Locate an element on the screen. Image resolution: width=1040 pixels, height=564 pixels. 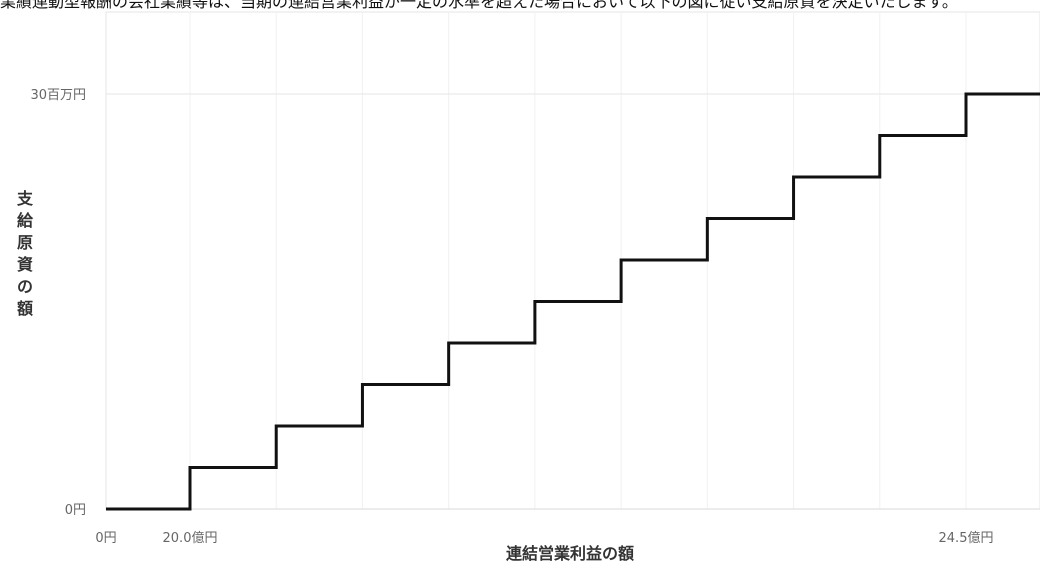
y-tick-label: 30百万円 is located at coordinates (58, 95).